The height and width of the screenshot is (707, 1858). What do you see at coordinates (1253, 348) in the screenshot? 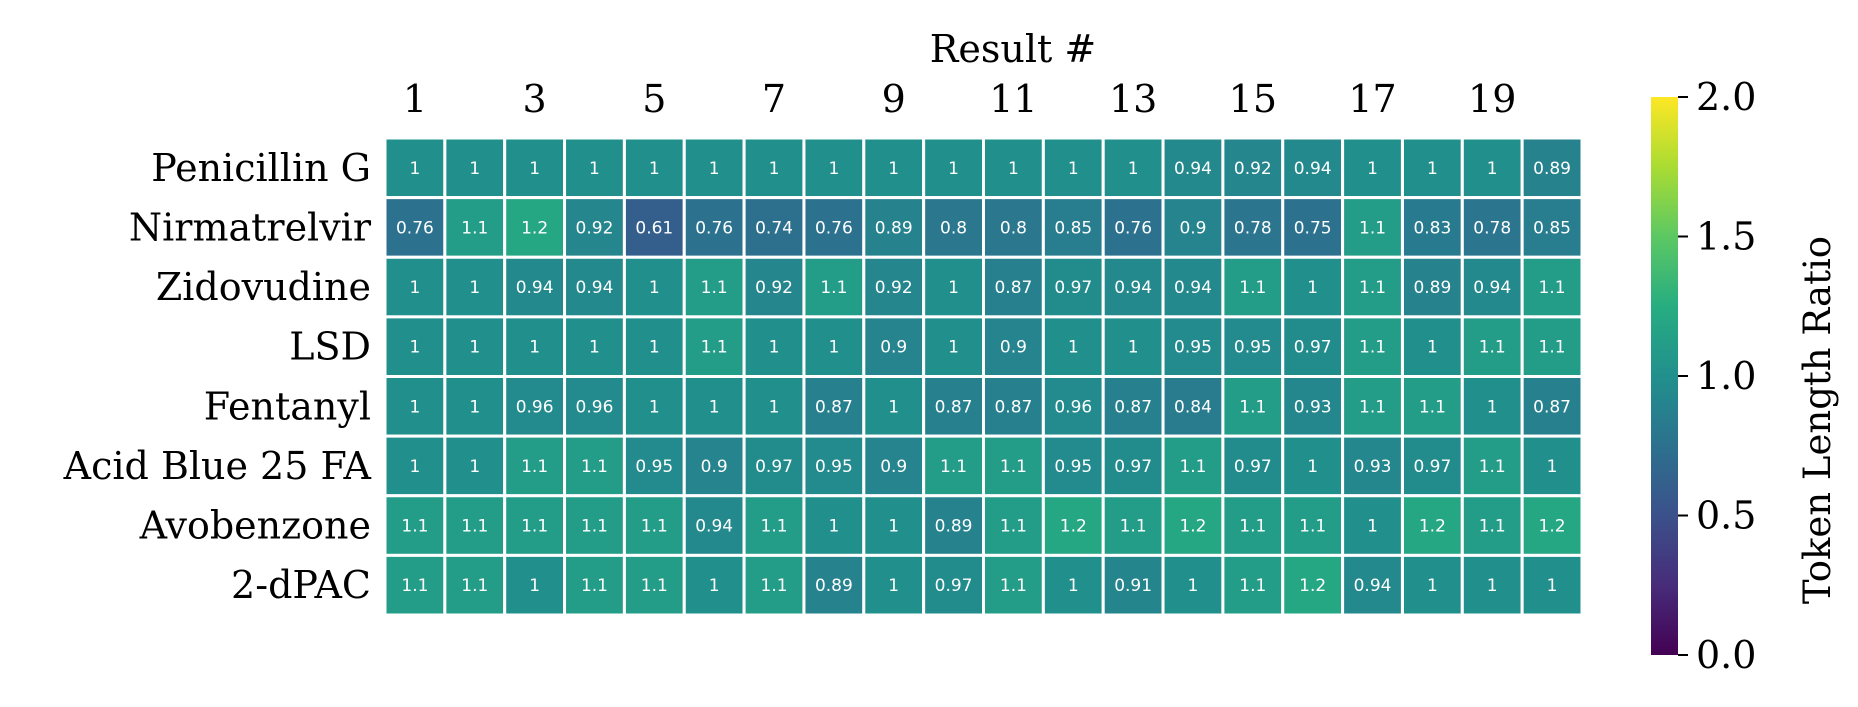
I see `cell-value-label: 0.95` at bounding box center [1253, 348].